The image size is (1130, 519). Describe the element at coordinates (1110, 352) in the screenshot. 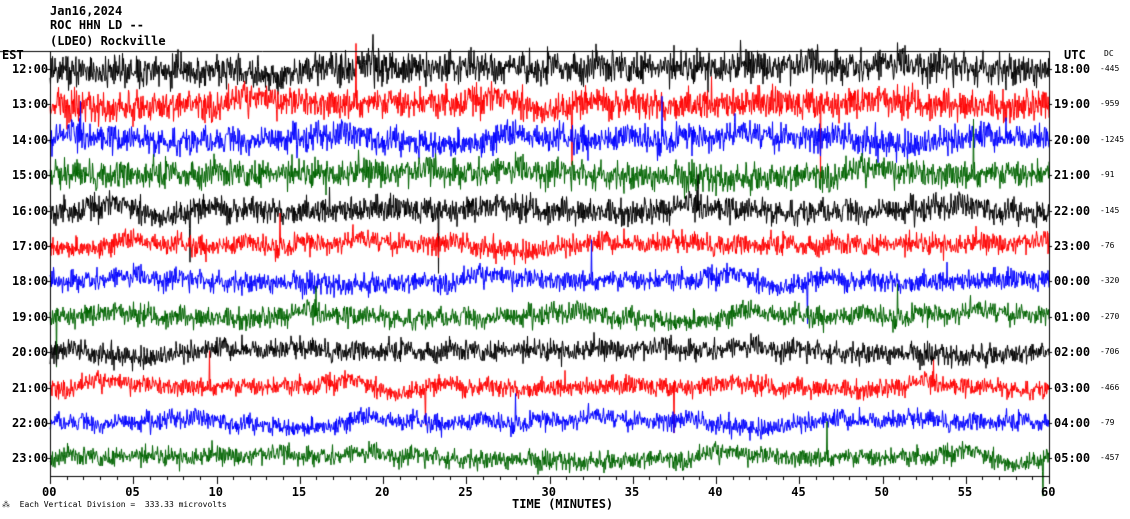

I see `dc-offset-label: -706` at that location.